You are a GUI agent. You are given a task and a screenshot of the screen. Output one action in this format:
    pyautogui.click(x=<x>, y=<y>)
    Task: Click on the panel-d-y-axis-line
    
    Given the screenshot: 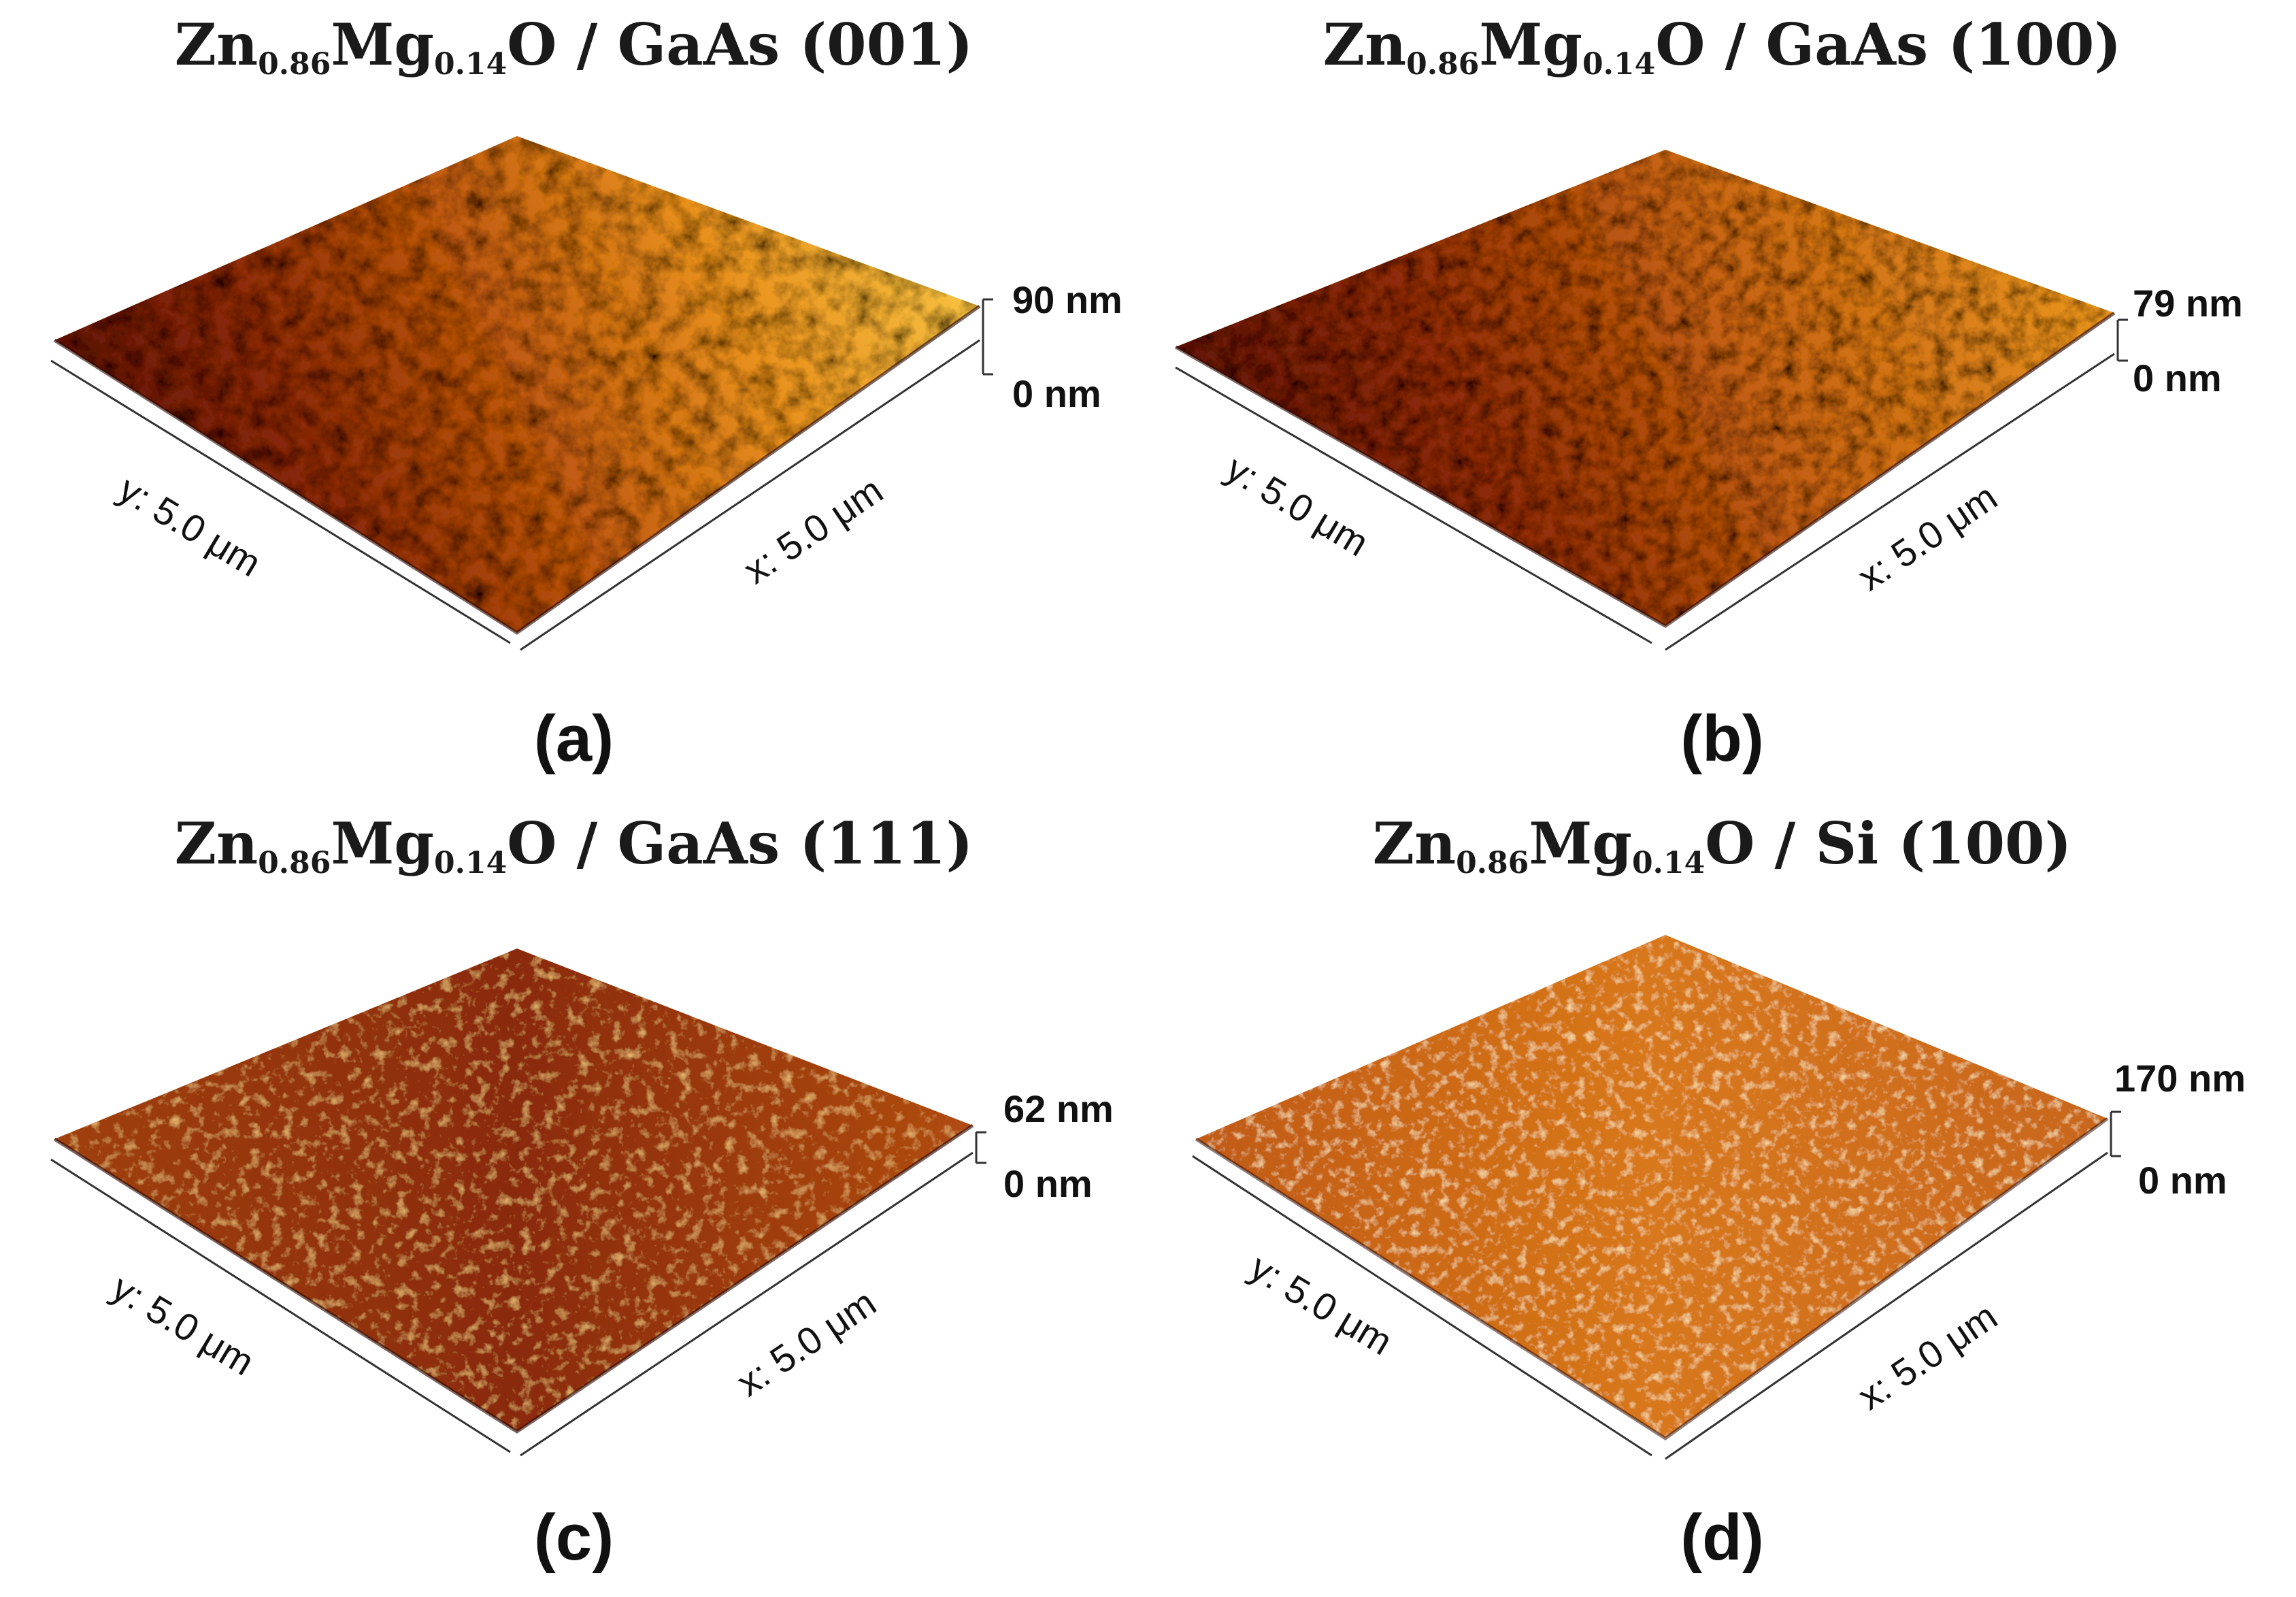 What is the action you would take?
    pyautogui.click(x=1422, y=1306)
    